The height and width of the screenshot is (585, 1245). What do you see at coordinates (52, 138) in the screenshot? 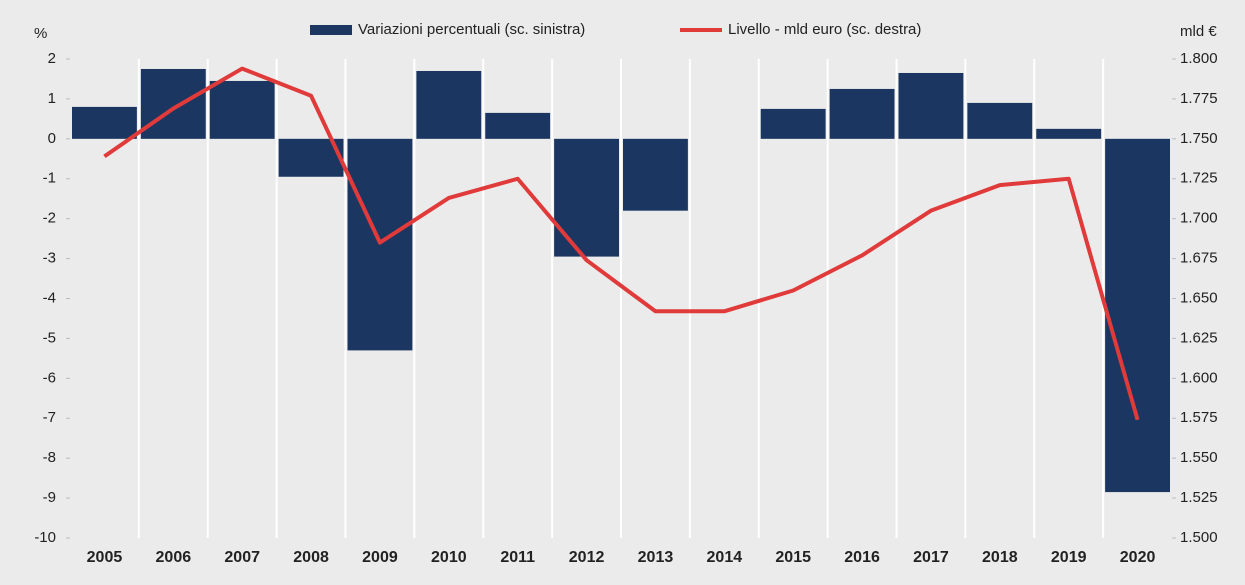
I see `y-tick-label: 0` at bounding box center [52, 138].